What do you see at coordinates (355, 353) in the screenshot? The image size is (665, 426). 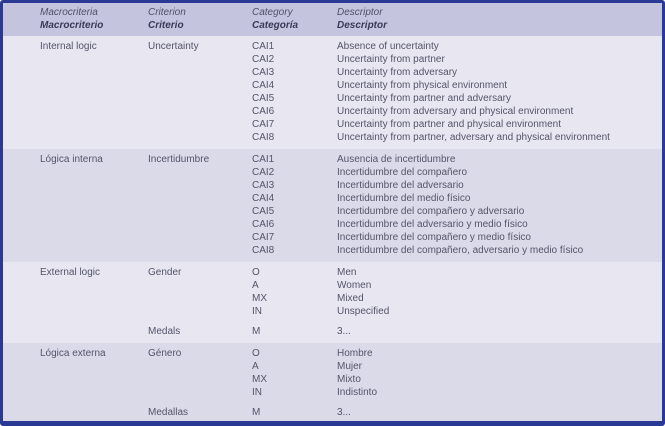 I see `cell-descriptor: Hombre` at bounding box center [355, 353].